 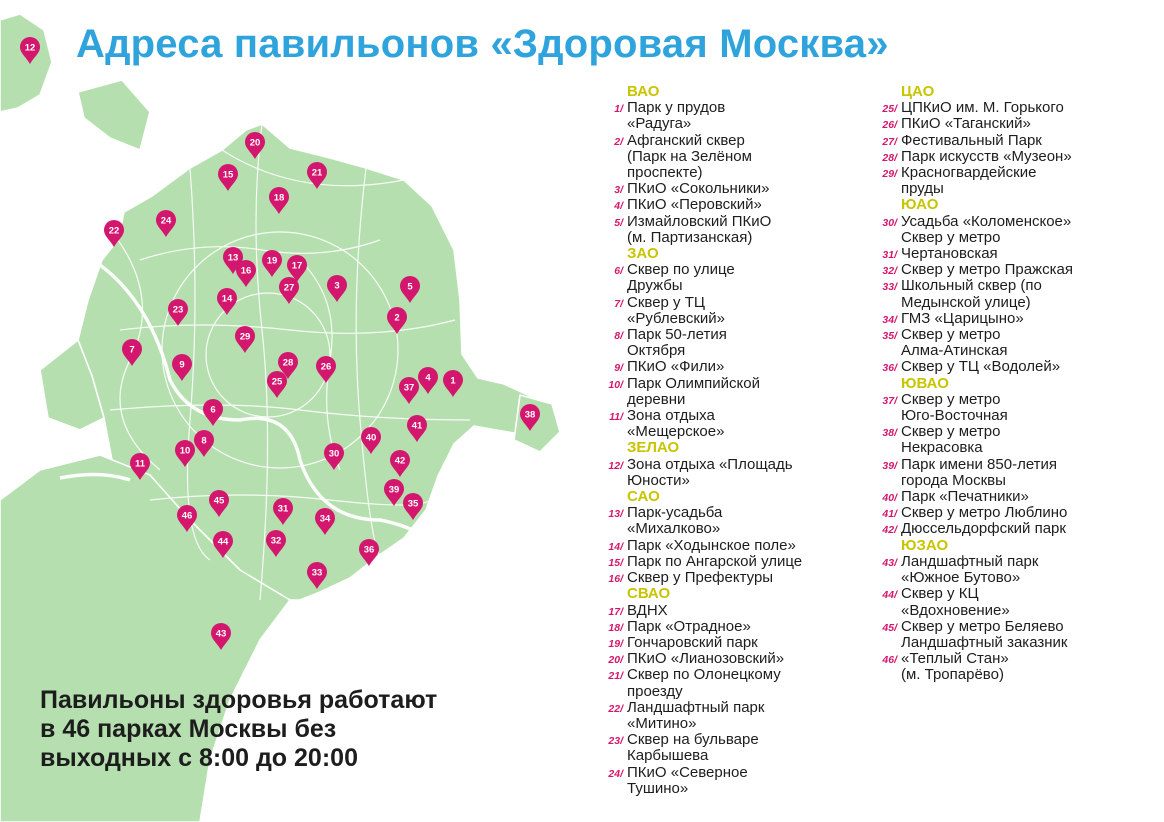 I want to click on map-pin-21: 21, so click(x=317, y=175).